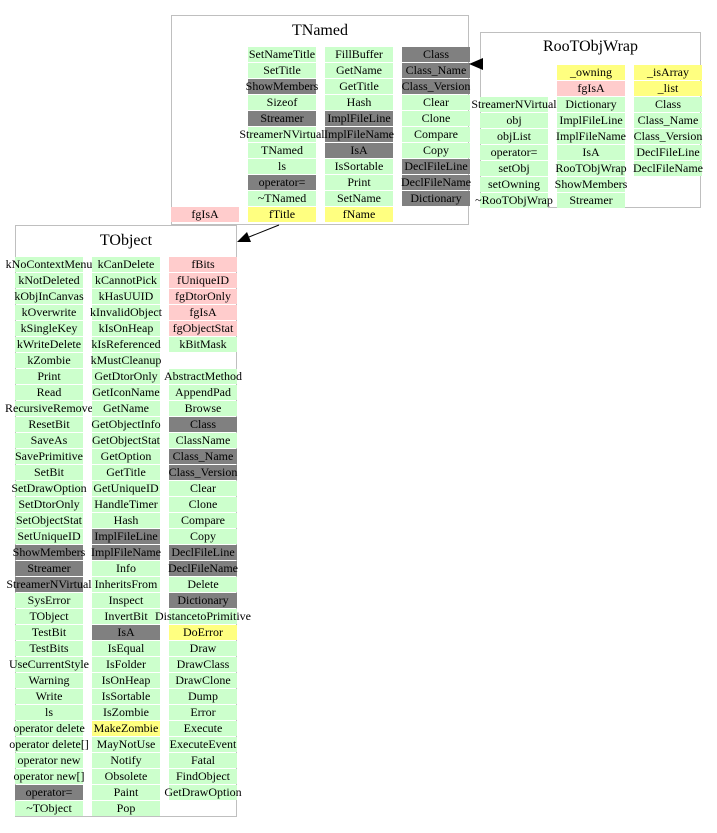  Describe the element at coordinates (591, 200) in the screenshot. I see `member-cell: Streamer` at that location.